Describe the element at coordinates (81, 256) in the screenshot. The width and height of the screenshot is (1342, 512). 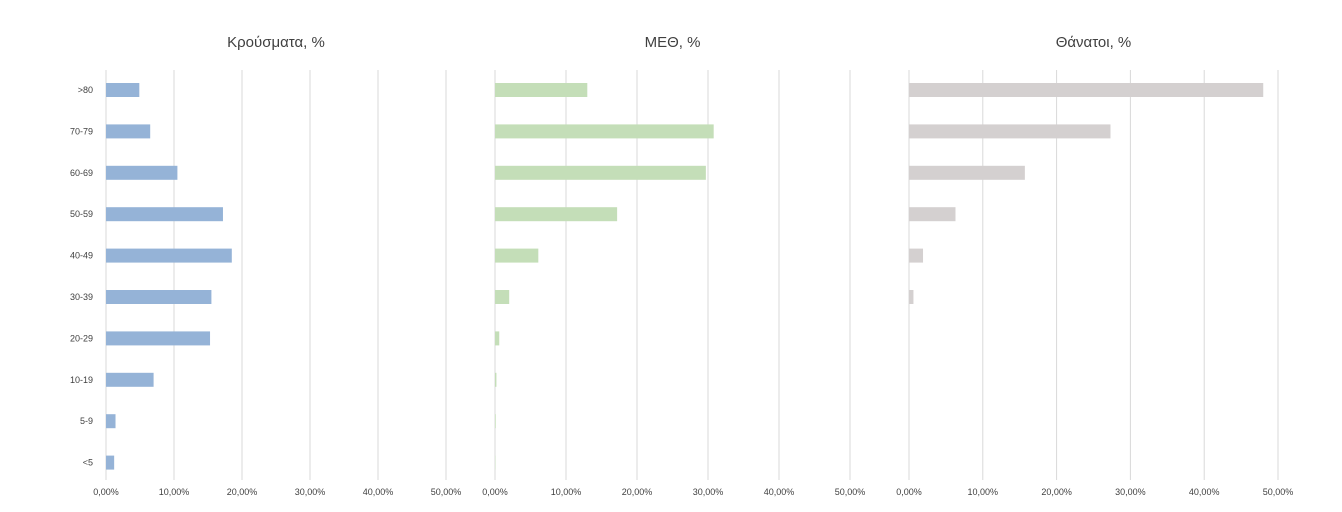
I see `category-label: 40-49` at that location.